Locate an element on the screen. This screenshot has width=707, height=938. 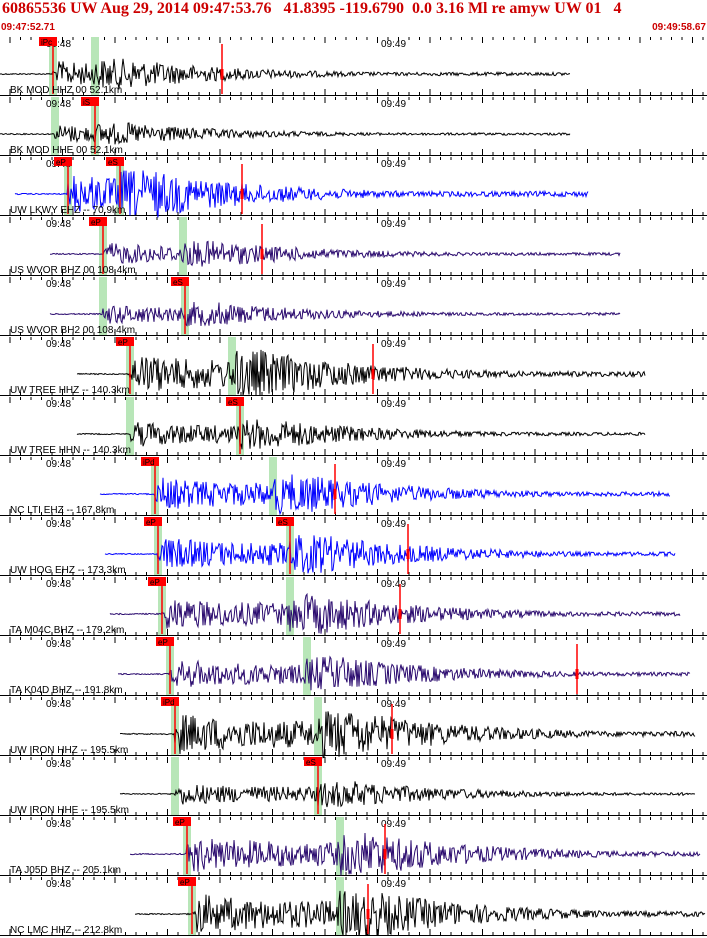
seismogram-panel: 09:48 09:49 eP US WVOR BHZ 00 108.4km is located at coordinates (353, 246).